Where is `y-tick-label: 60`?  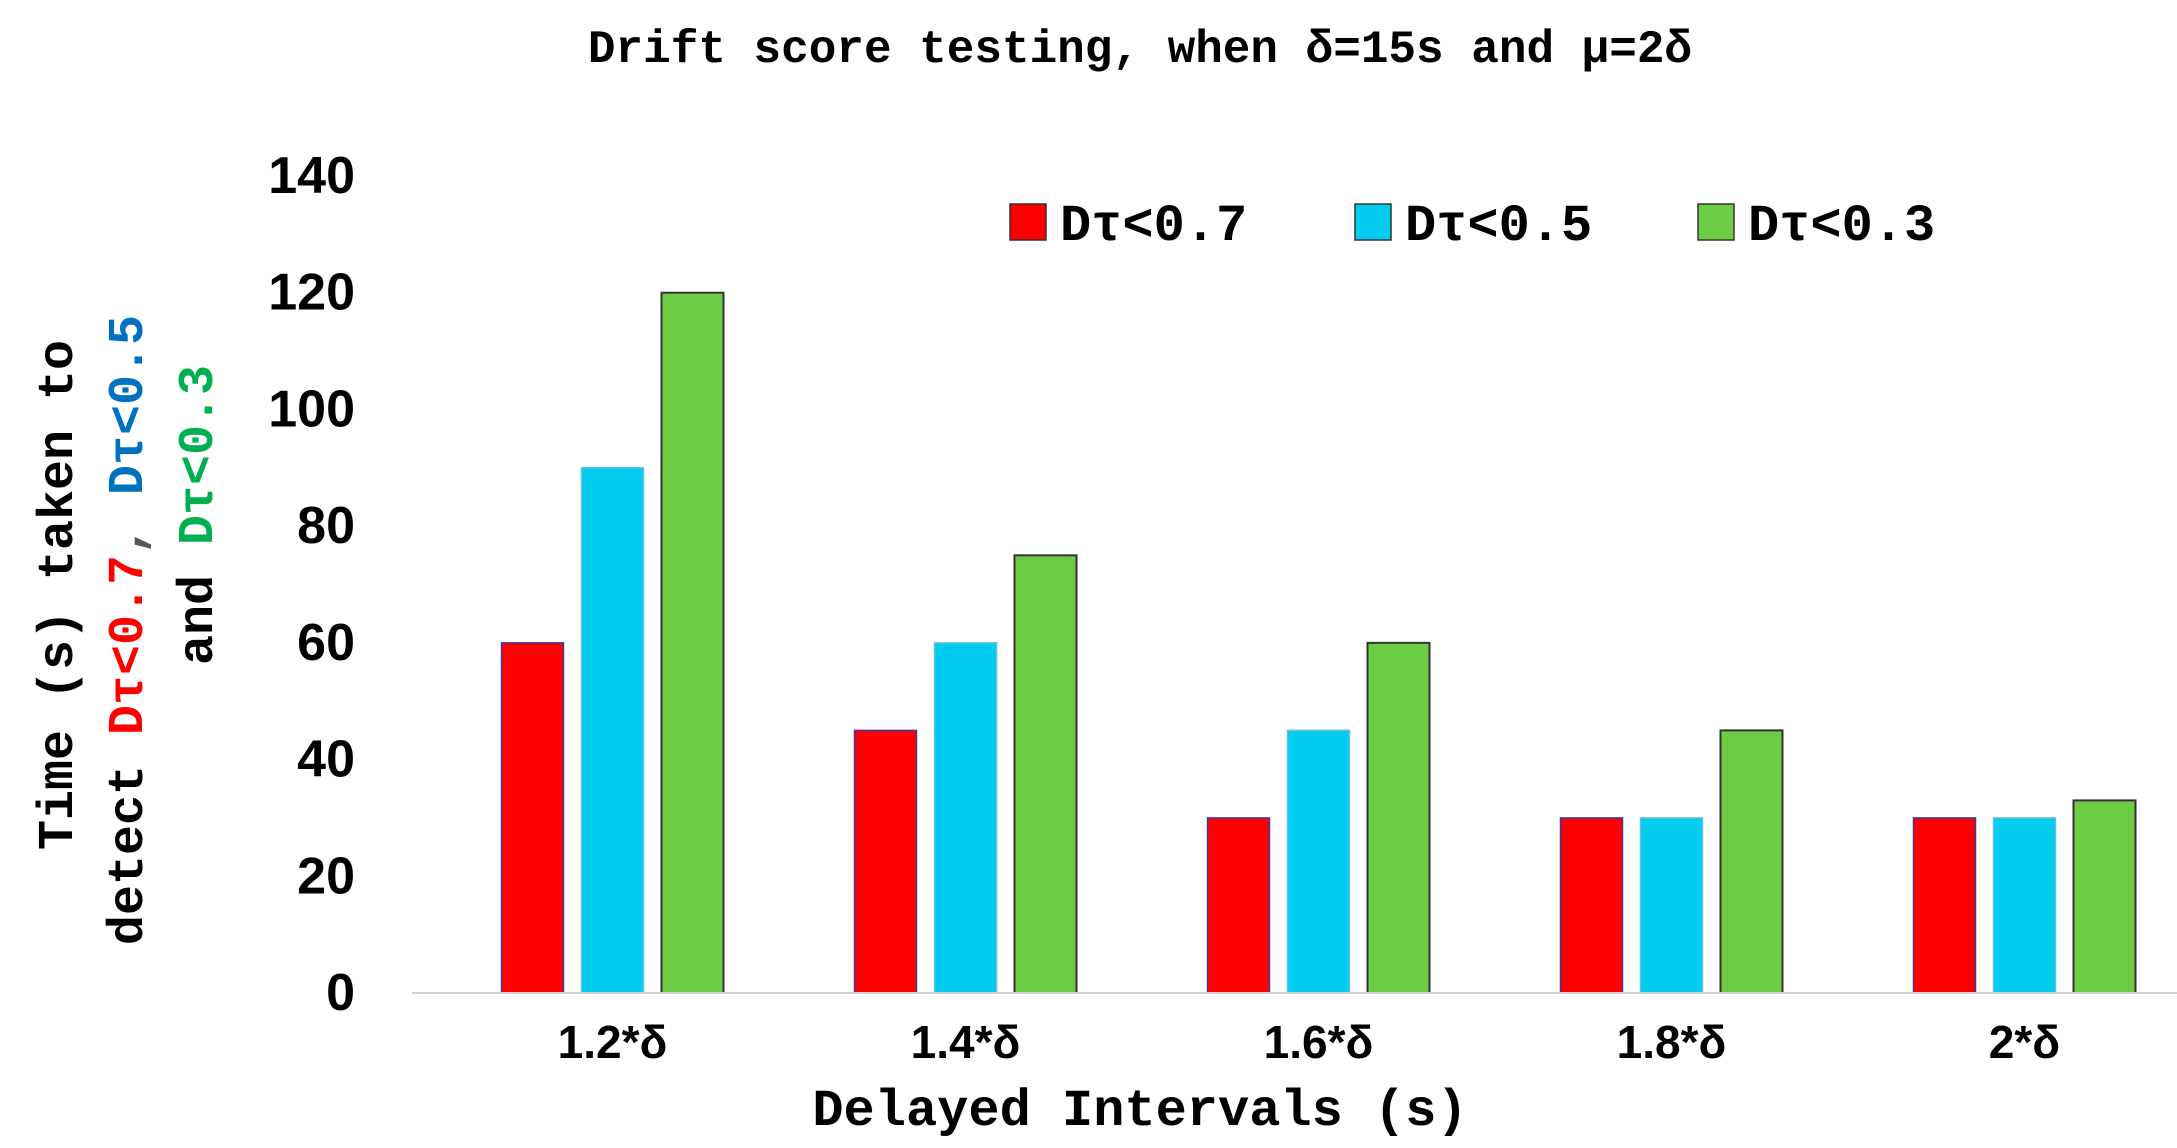 y-tick-label: 60 is located at coordinates (326, 643).